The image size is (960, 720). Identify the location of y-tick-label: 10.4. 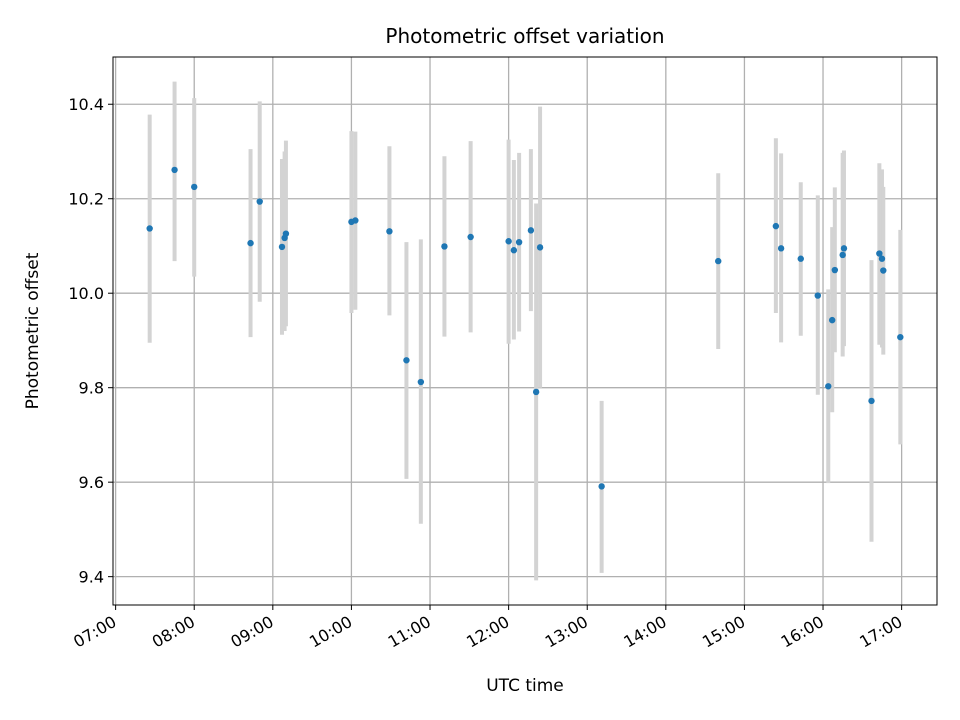
(86, 104).